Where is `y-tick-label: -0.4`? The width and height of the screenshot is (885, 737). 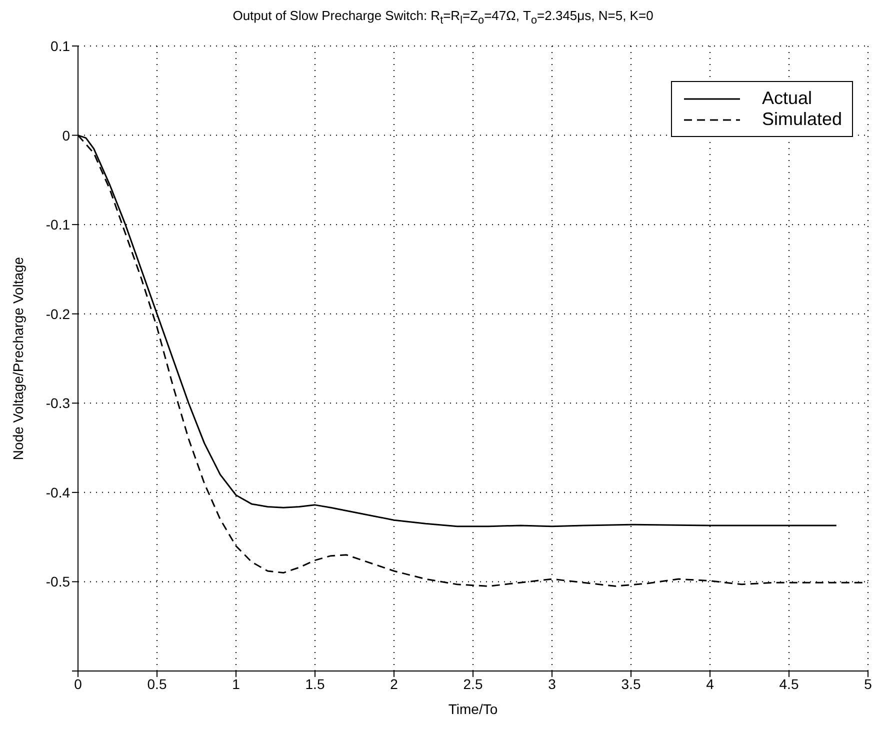
y-tick-label: -0.4 is located at coordinates (58, 492).